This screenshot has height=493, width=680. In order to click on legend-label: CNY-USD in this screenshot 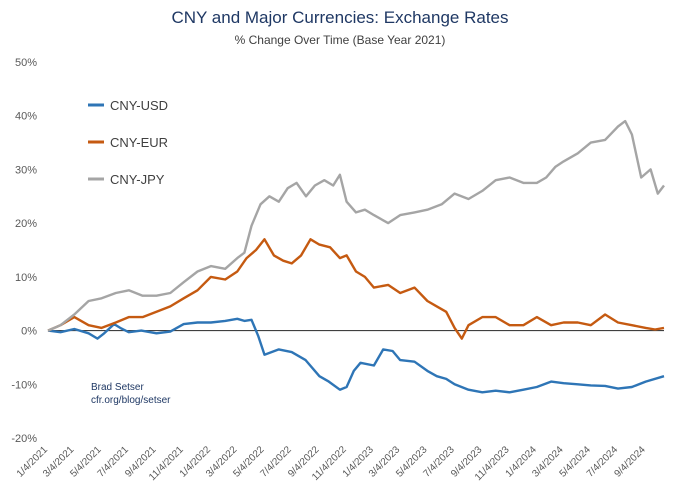, I will do `click(139, 105)`.